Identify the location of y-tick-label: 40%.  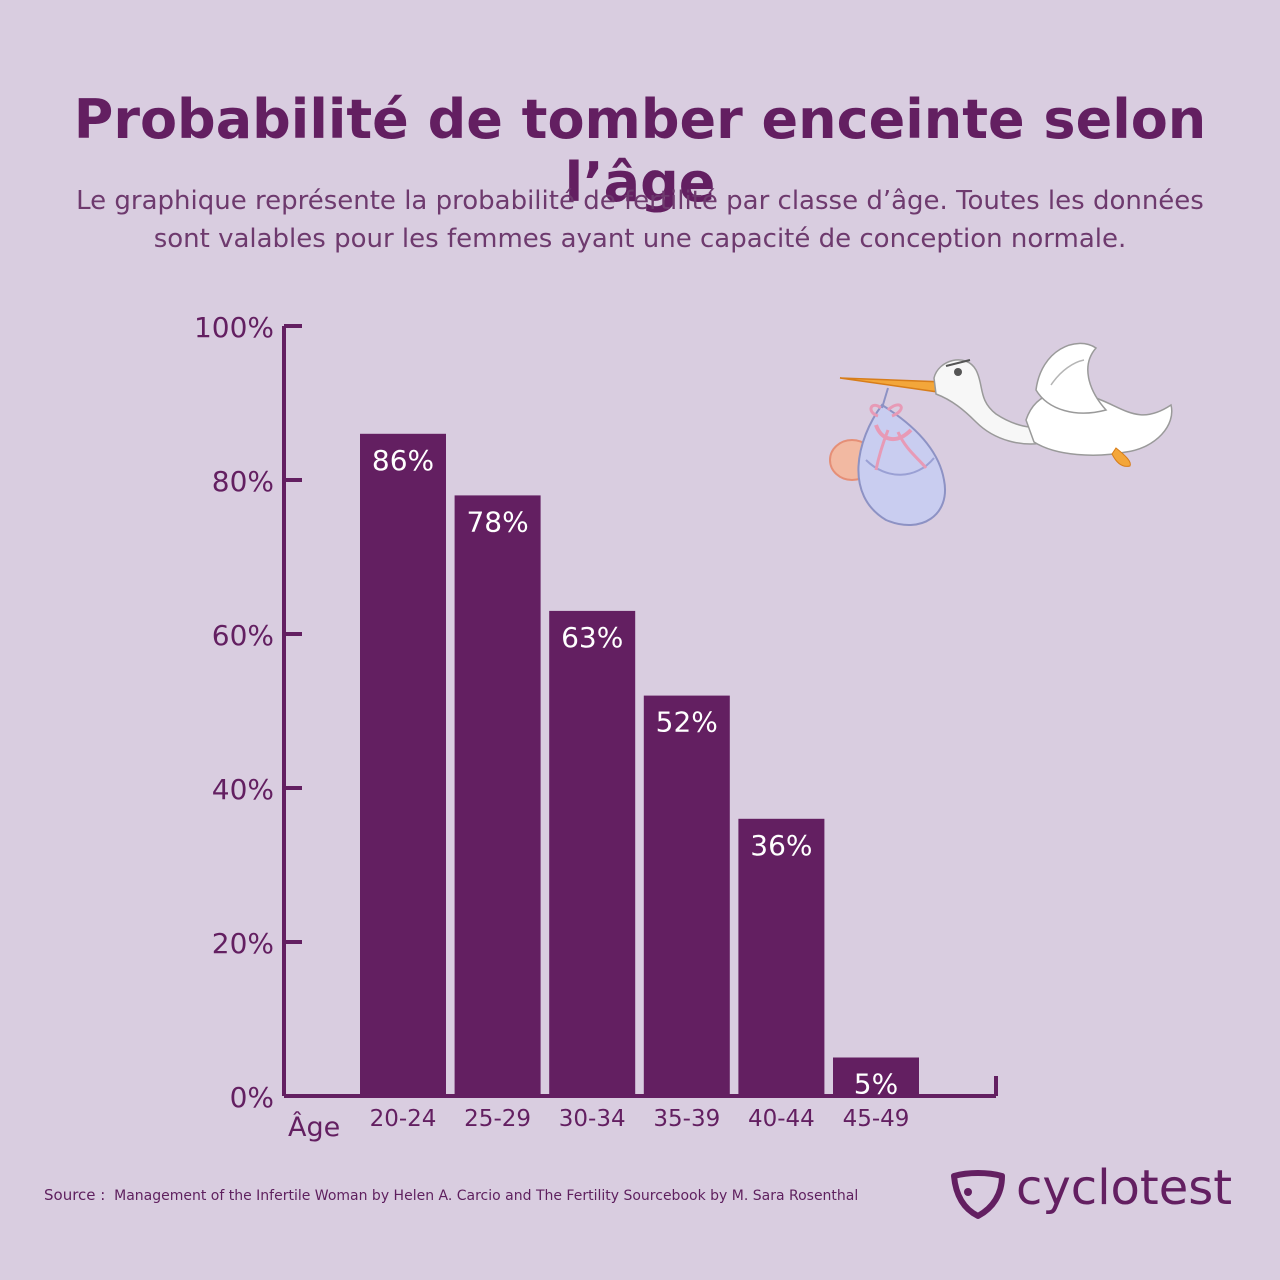
(243, 789).